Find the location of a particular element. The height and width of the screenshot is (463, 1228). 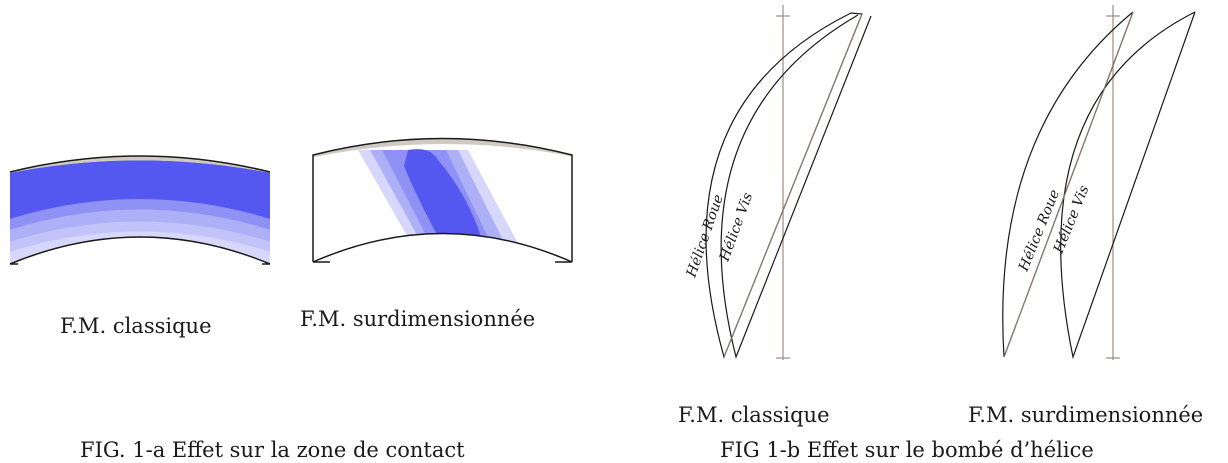

tooth-outline-classic is located at coordinates (140, 210).